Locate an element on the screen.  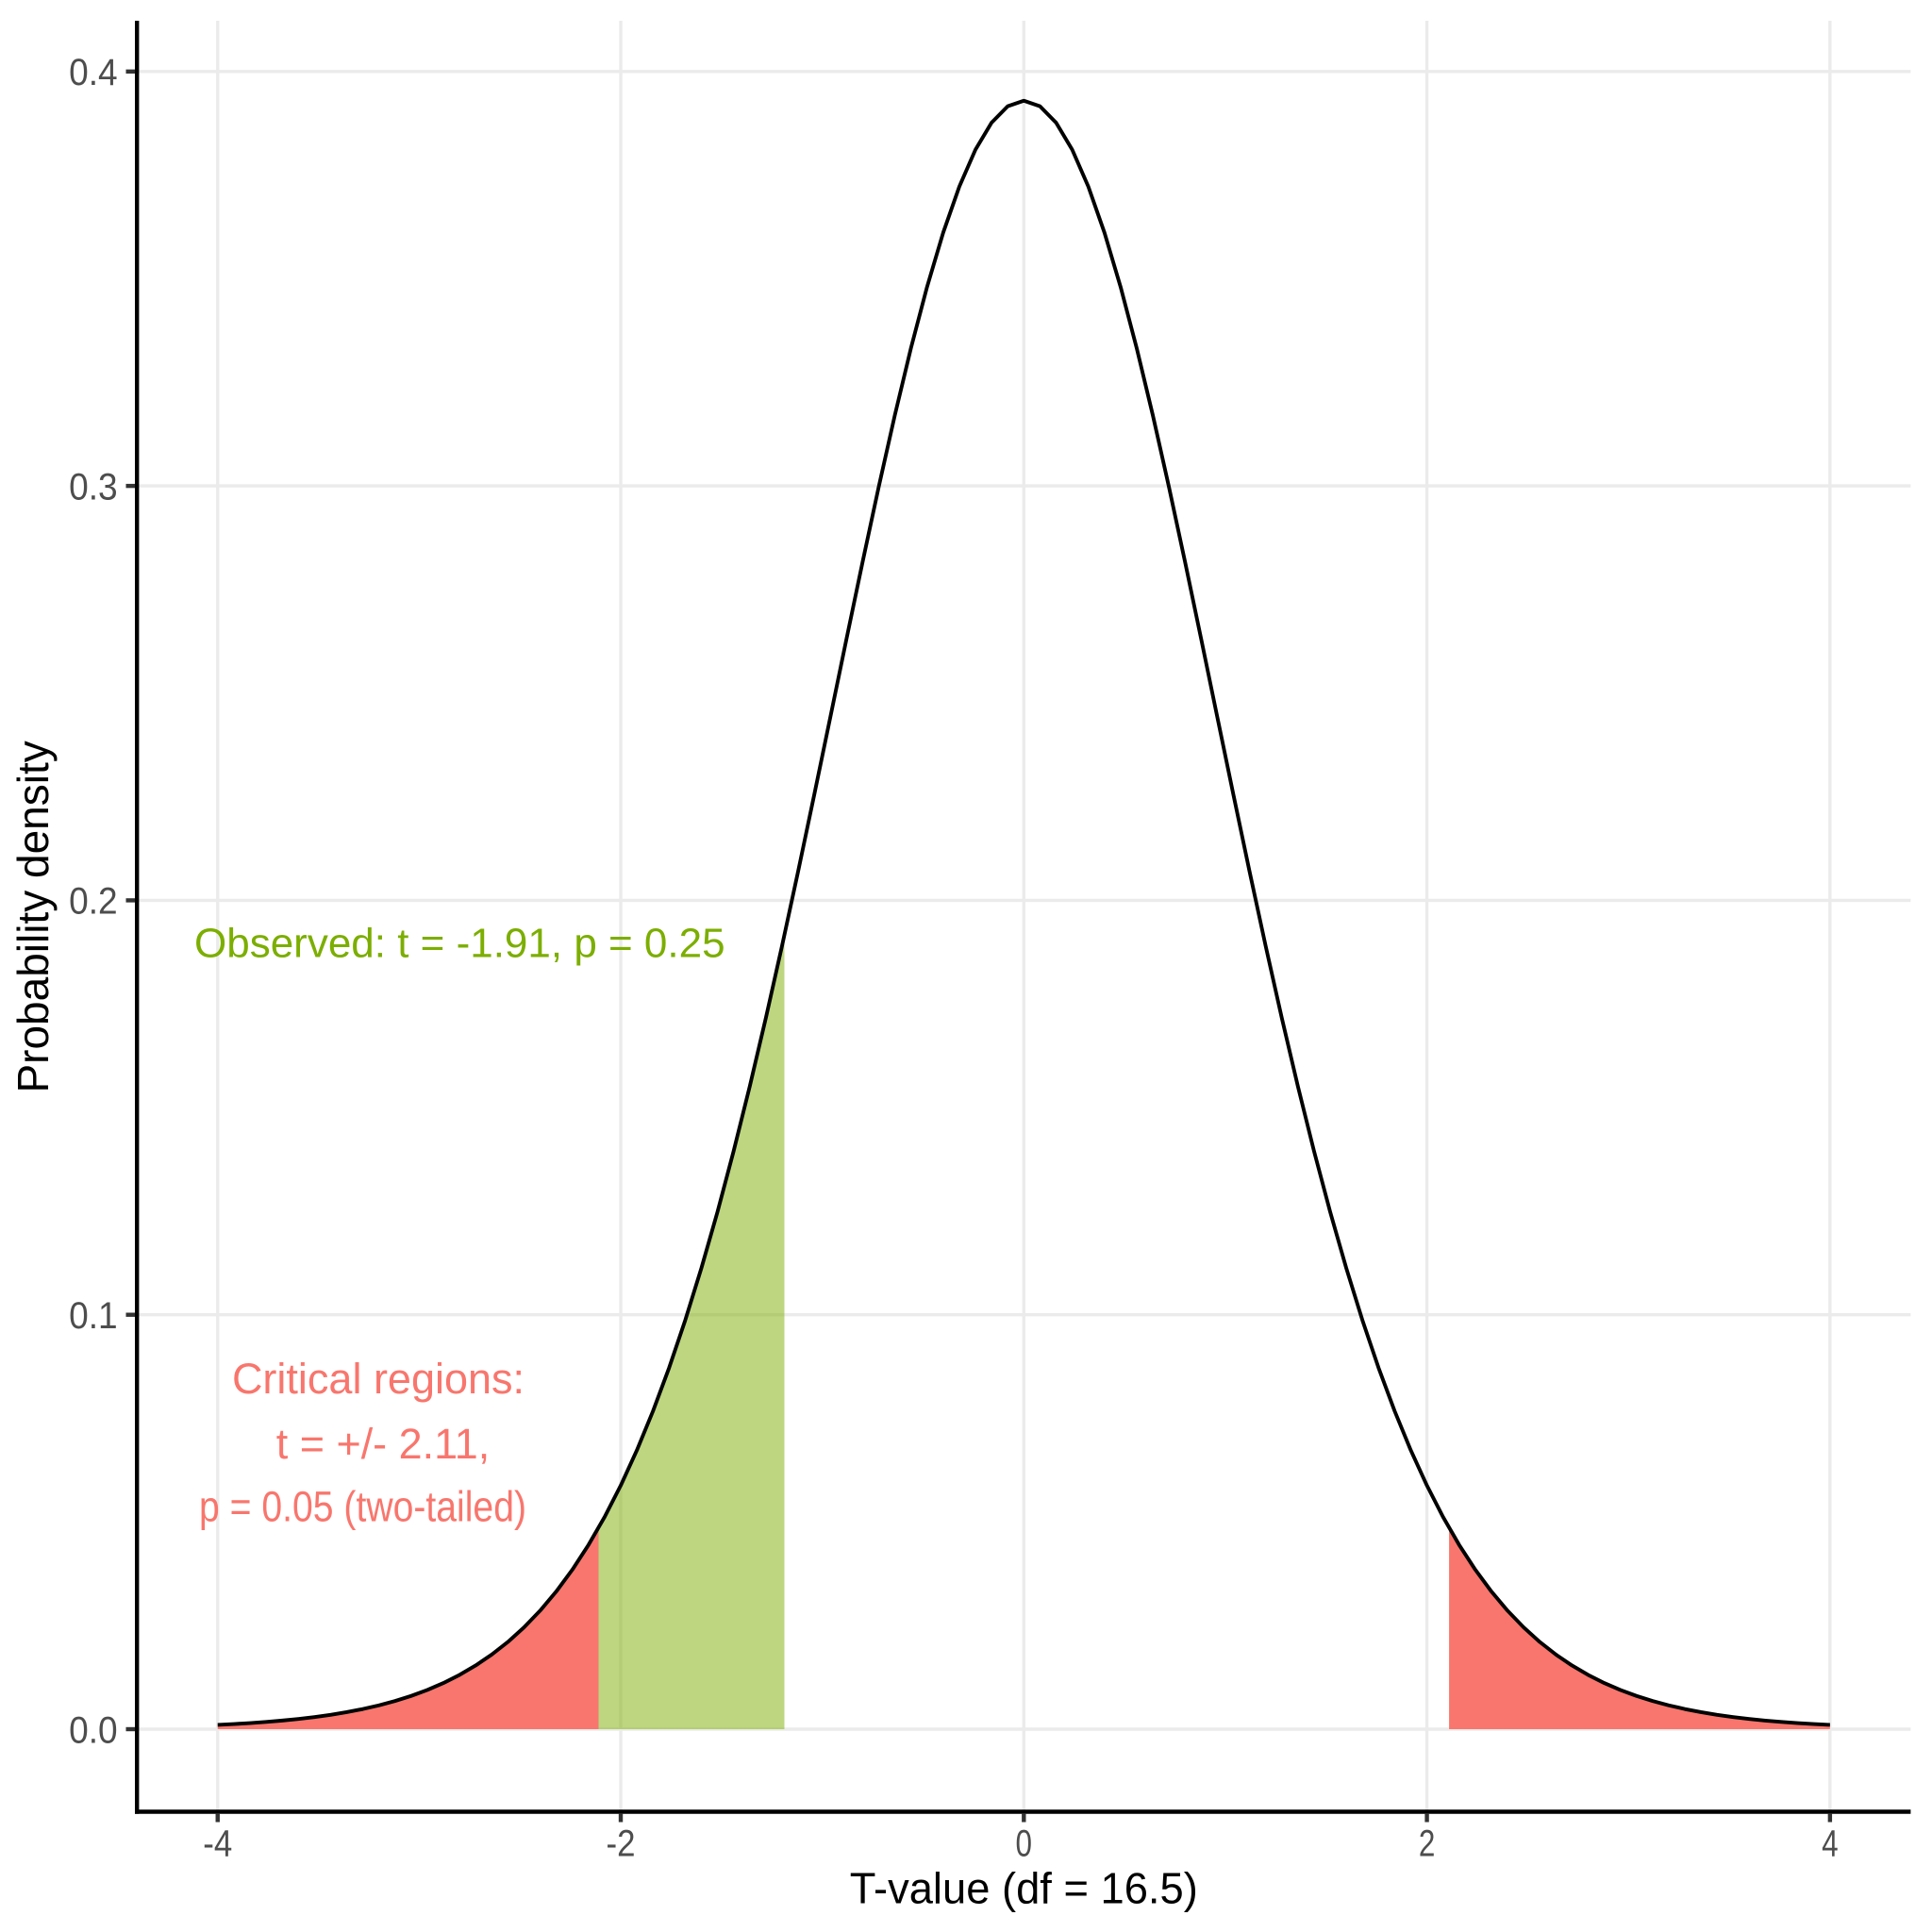
svg-text: 0 is located at coordinates (1025, 1844).